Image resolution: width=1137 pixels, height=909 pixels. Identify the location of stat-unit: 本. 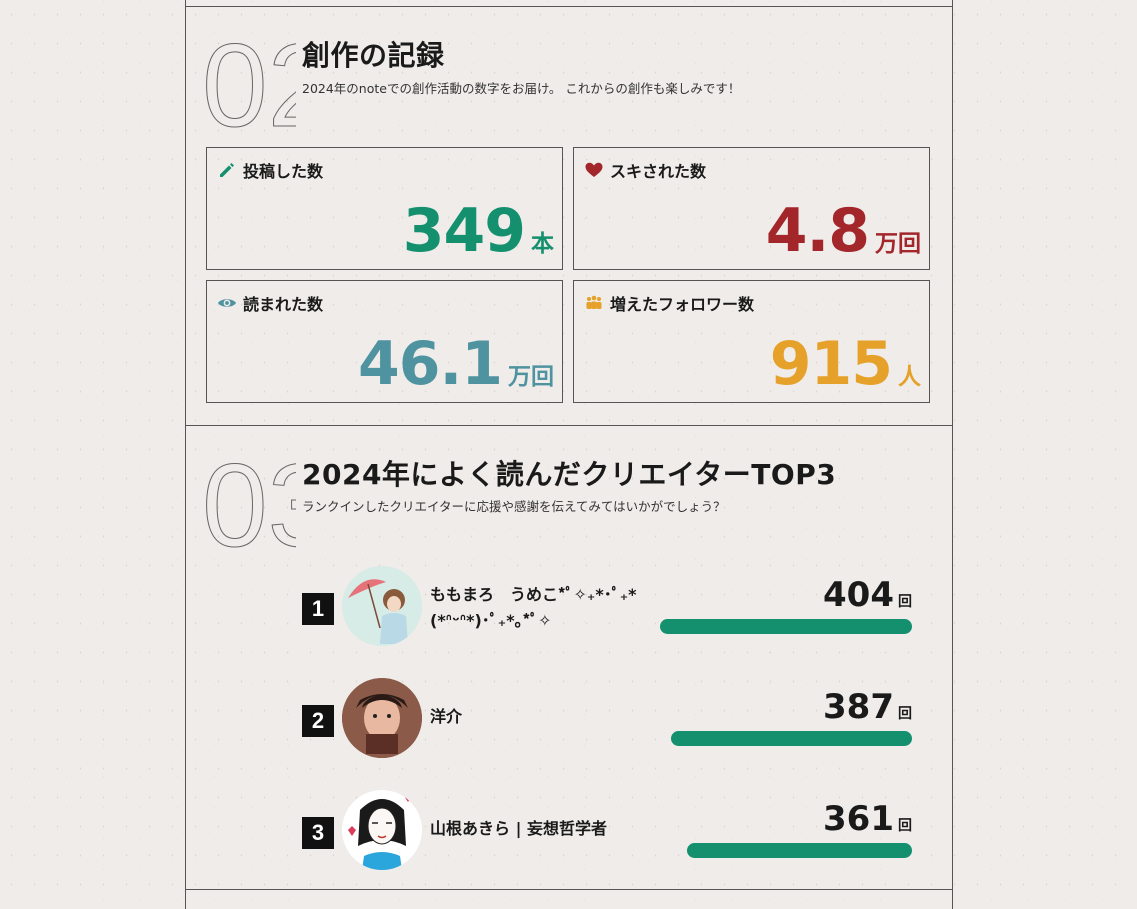
(542, 244).